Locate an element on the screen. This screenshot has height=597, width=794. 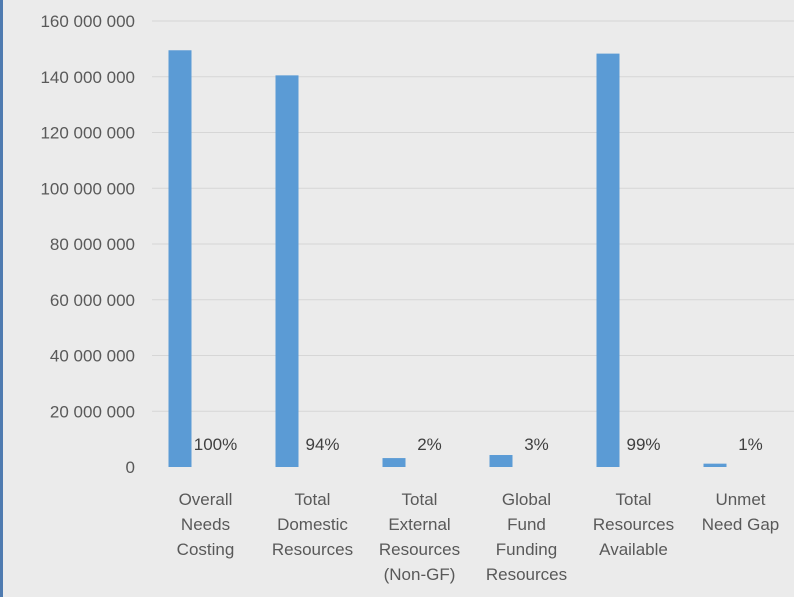
category-label-line: Needs is located at coordinates (205, 524).